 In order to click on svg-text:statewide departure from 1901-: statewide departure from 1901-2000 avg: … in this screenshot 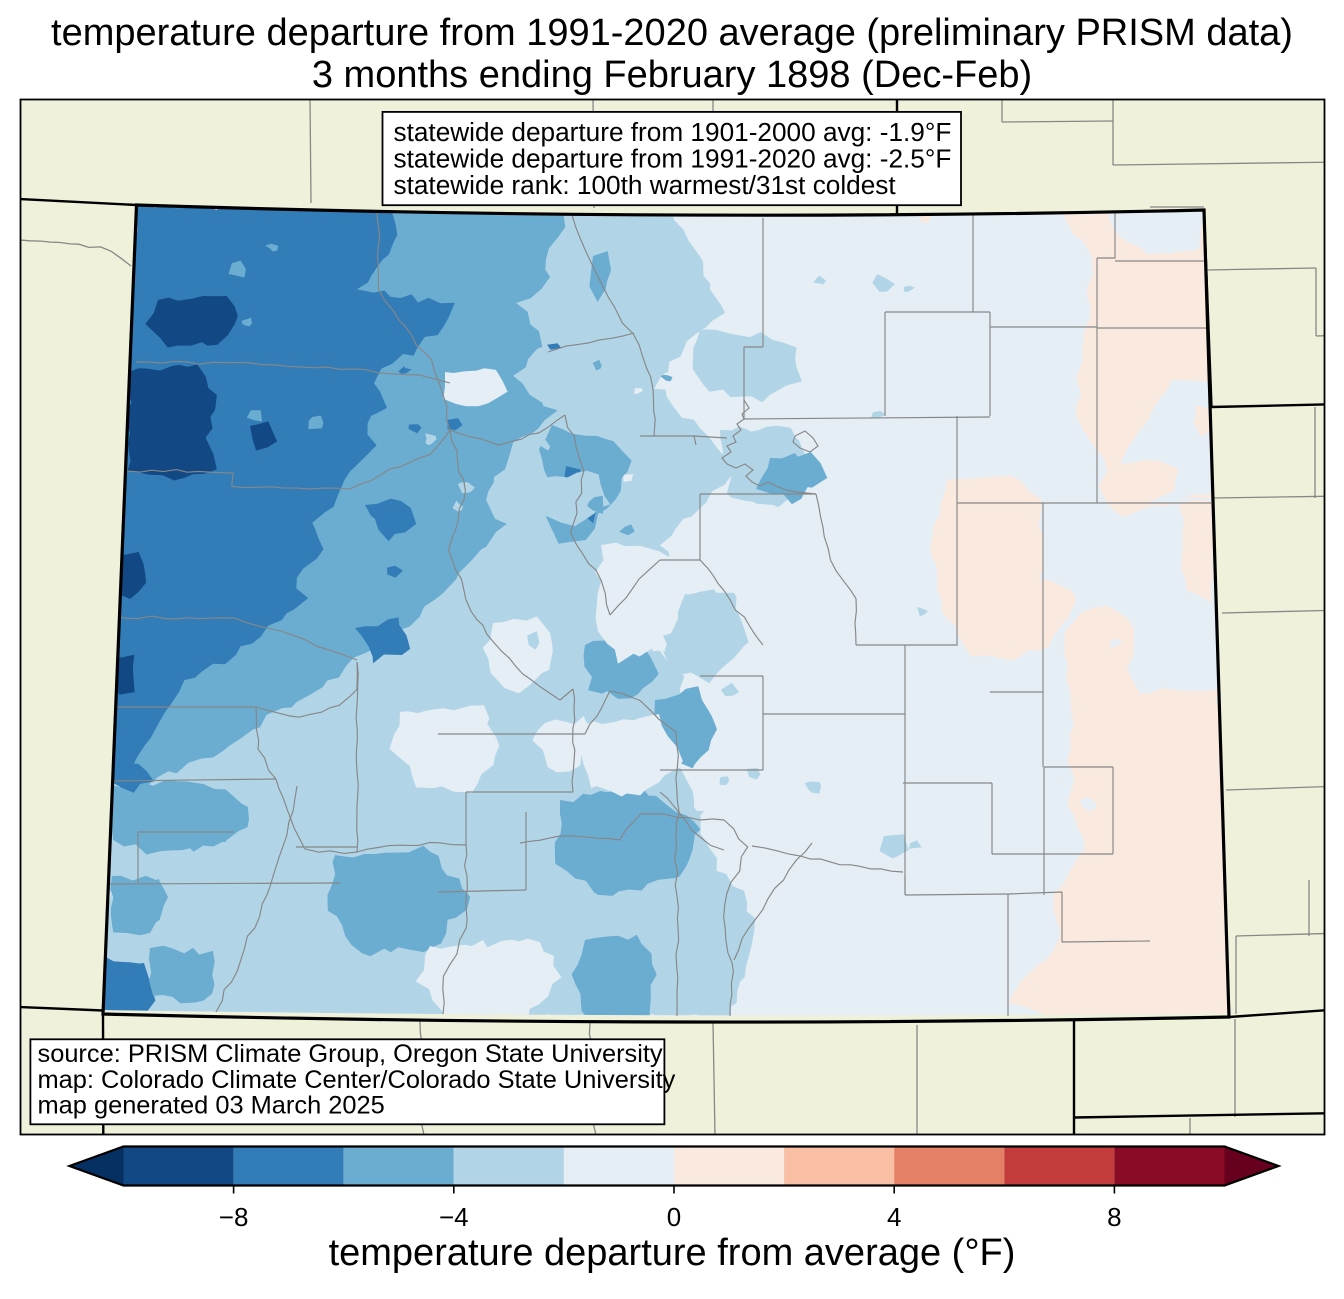, I will do `click(673, 132)`.